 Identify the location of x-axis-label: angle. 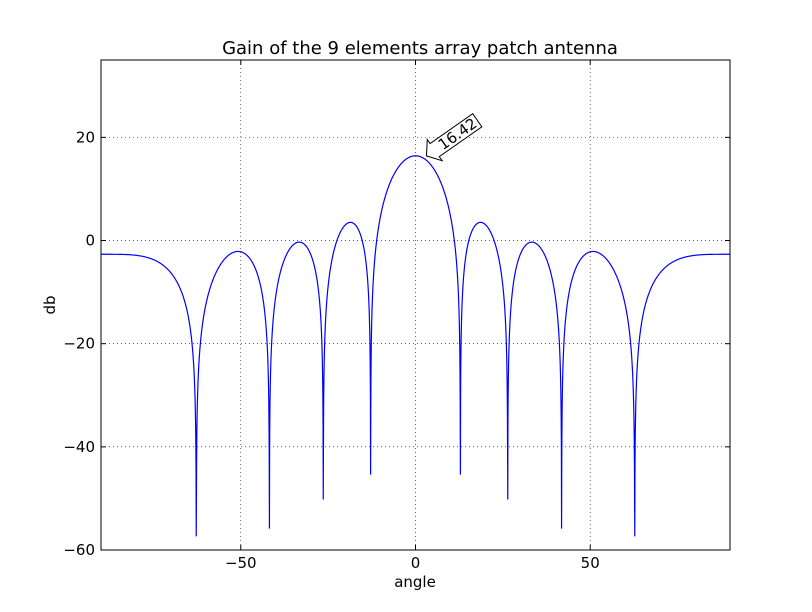
(415, 582).